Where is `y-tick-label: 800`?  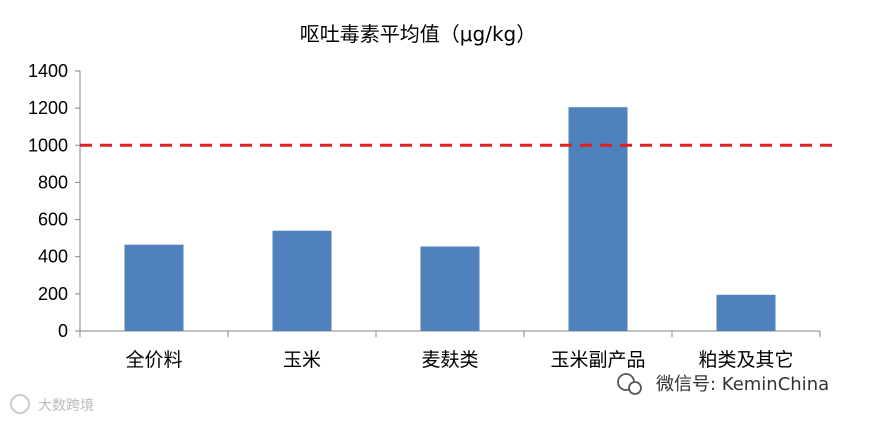 y-tick-label: 800 is located at coordinates (53, 182).